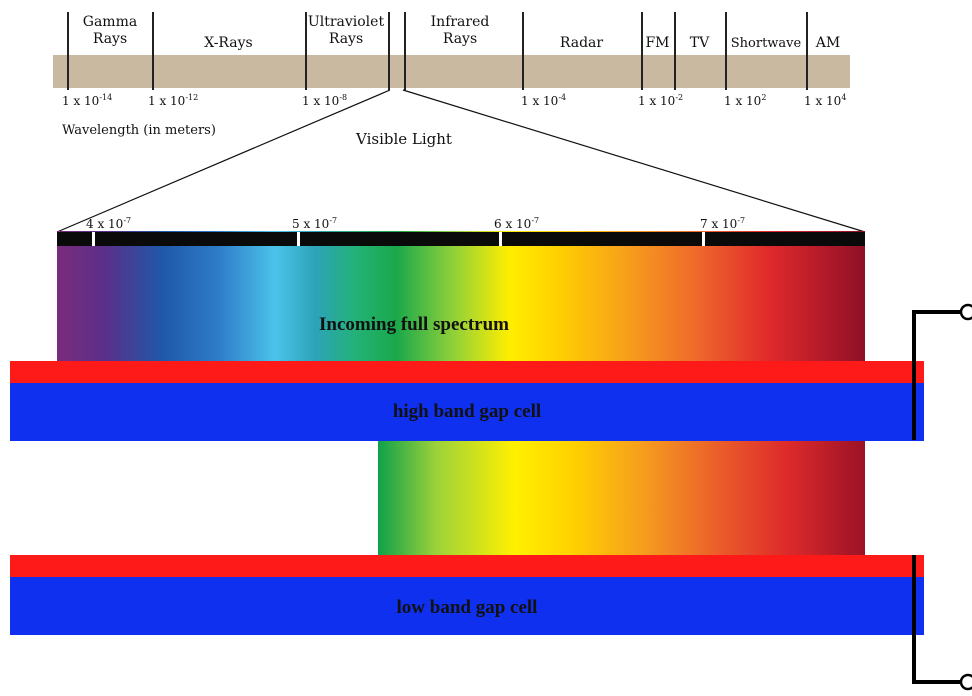 Image resolution: width=972 pixels, height=696 pixels. Describe the element at coordinates (544, 100) in the screenshot. I see `wavelength-tick-label: 1 x 10-4` at that location.